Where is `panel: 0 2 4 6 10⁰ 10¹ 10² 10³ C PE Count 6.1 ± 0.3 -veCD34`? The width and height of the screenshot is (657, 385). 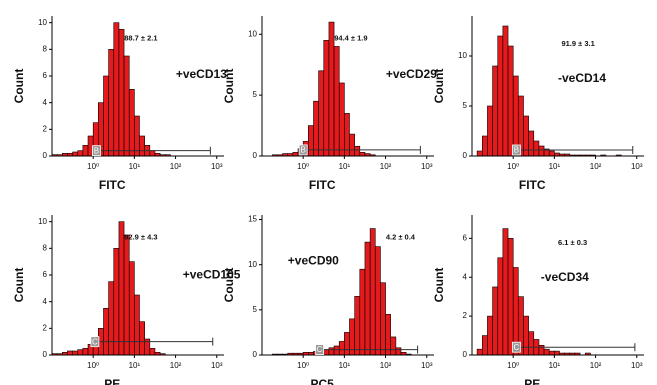 panel: 0 2 4 6 10⁰ 10¹ 10² 10³ C PE Count 6.1 ± 0.3 -veCD34 is located at coordinates (538, 300).